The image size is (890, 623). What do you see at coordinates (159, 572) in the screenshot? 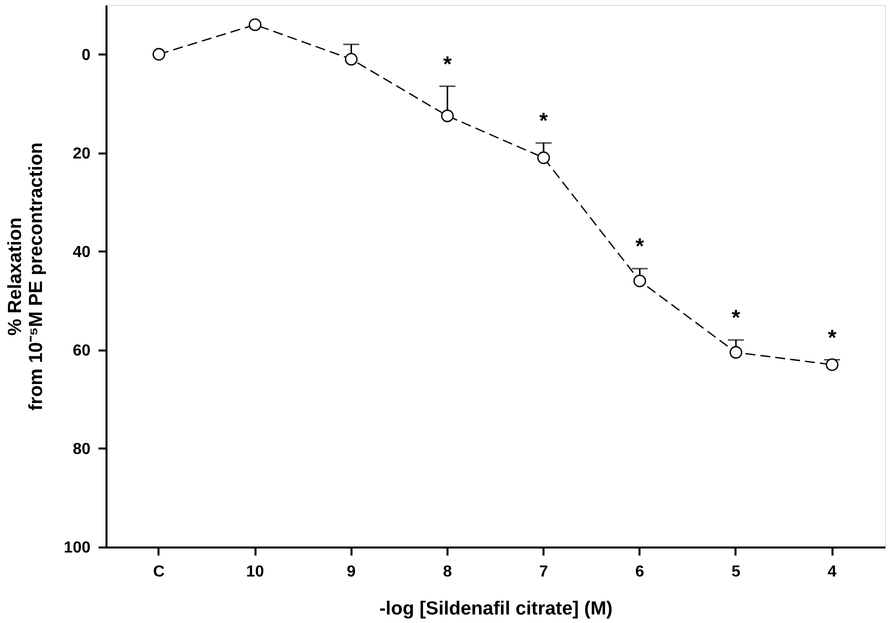
I see `x-tick-label: C` at bounding box center [159, 572].